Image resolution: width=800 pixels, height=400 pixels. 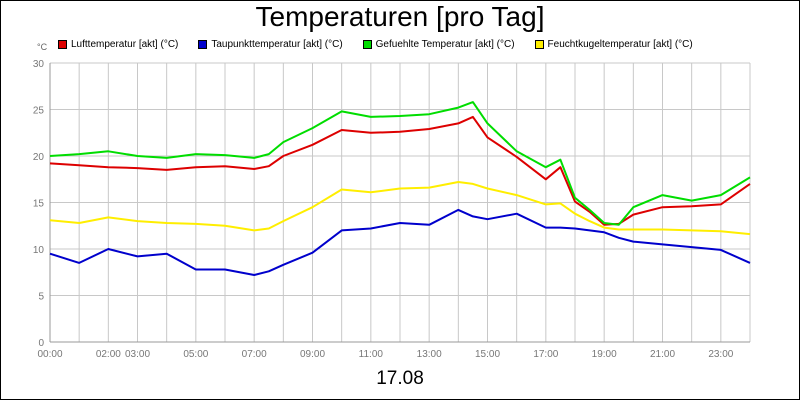 What do you see at coordinates (39, 64) in the screenshot?
I see `y-tick-label: 30` at bounding box center [39, 64].